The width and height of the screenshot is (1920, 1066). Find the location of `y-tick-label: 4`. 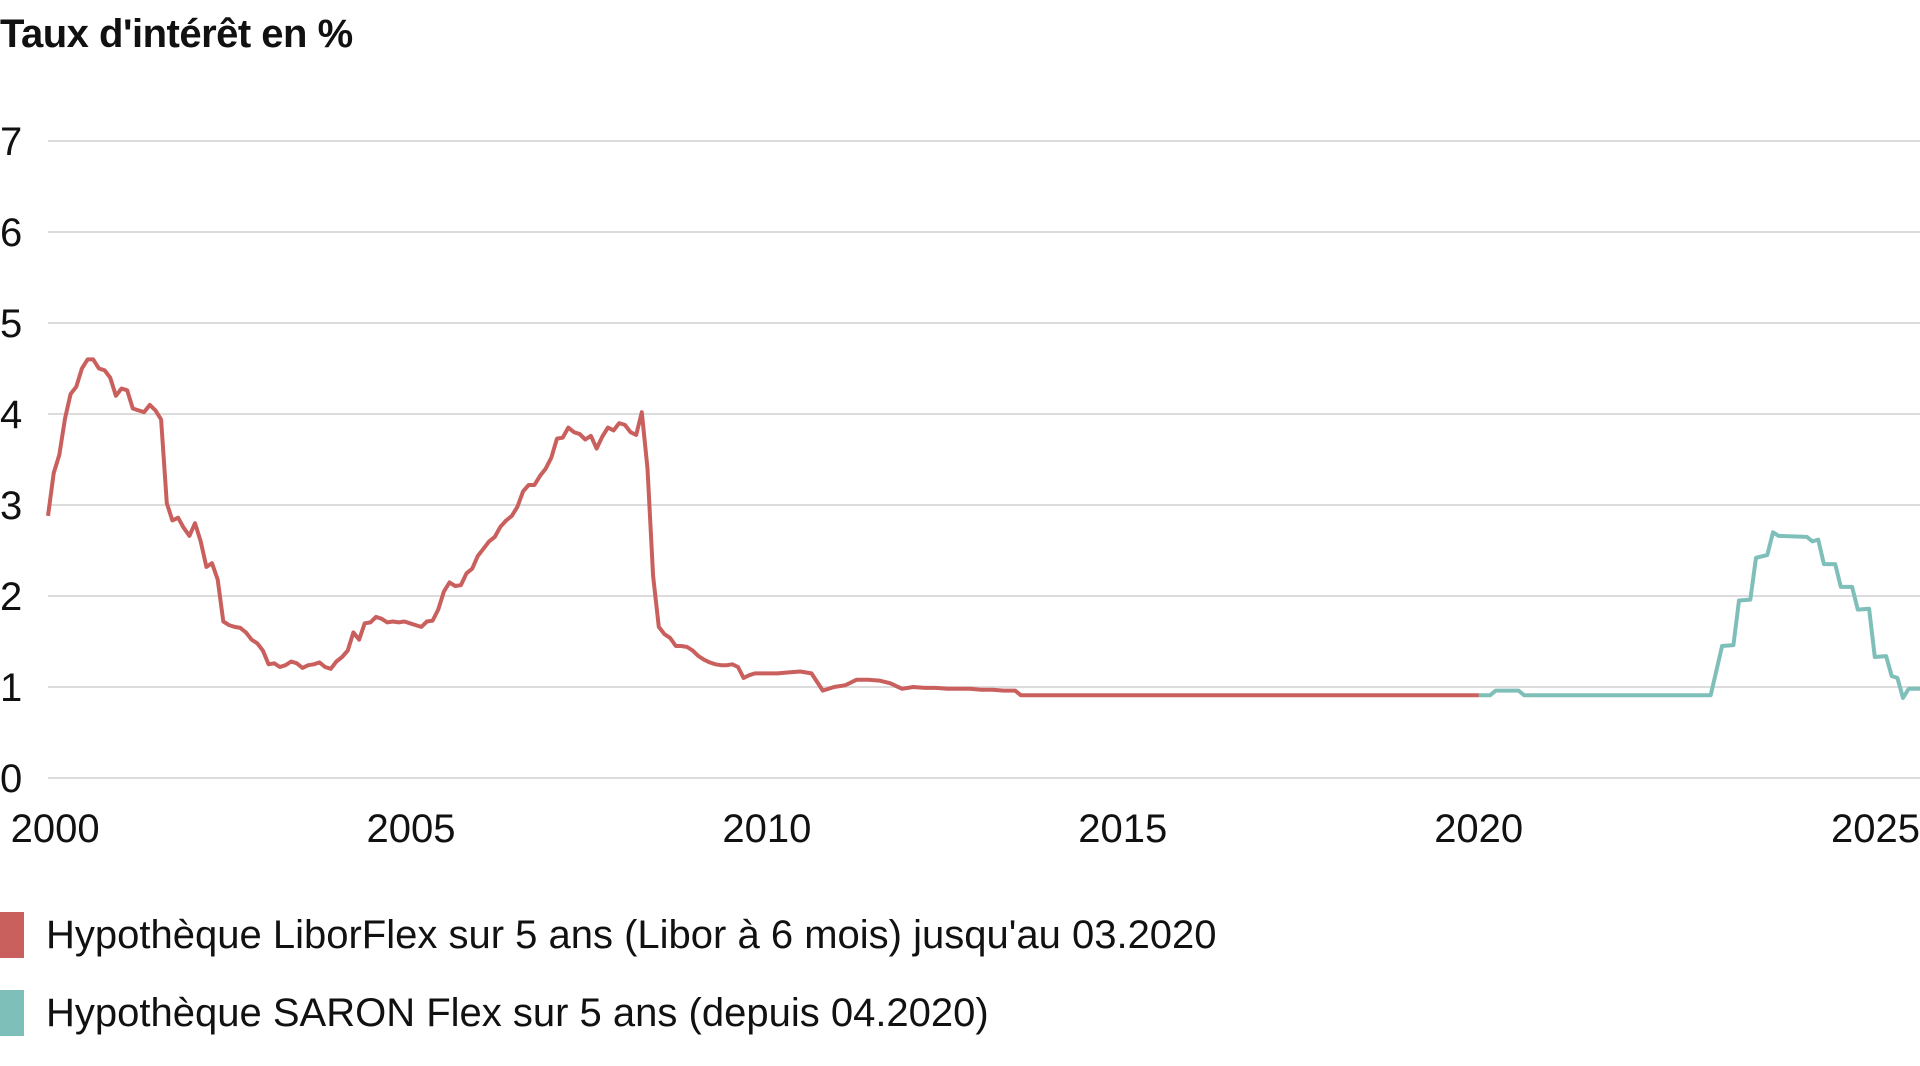

y-tick-label: 4 is located at coordinates (11, 415).